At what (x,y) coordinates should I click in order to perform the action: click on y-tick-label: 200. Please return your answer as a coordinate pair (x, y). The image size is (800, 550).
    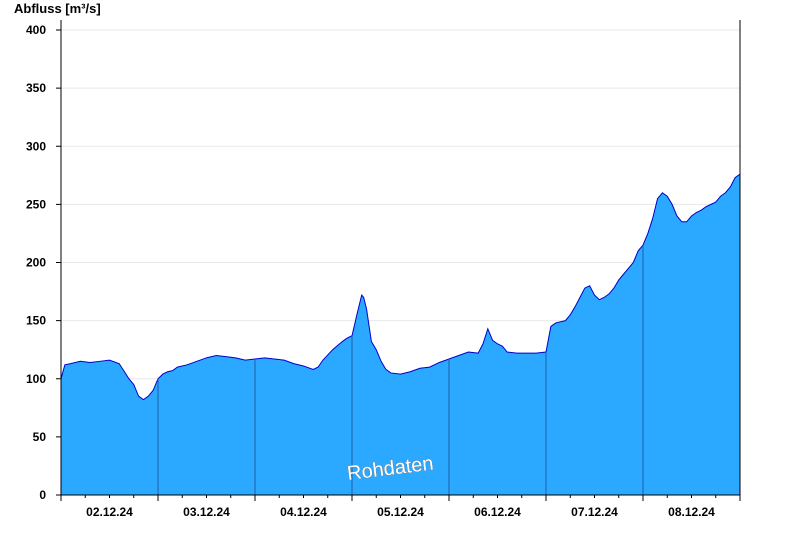
    Looking at the image, I should click on (36, 263).